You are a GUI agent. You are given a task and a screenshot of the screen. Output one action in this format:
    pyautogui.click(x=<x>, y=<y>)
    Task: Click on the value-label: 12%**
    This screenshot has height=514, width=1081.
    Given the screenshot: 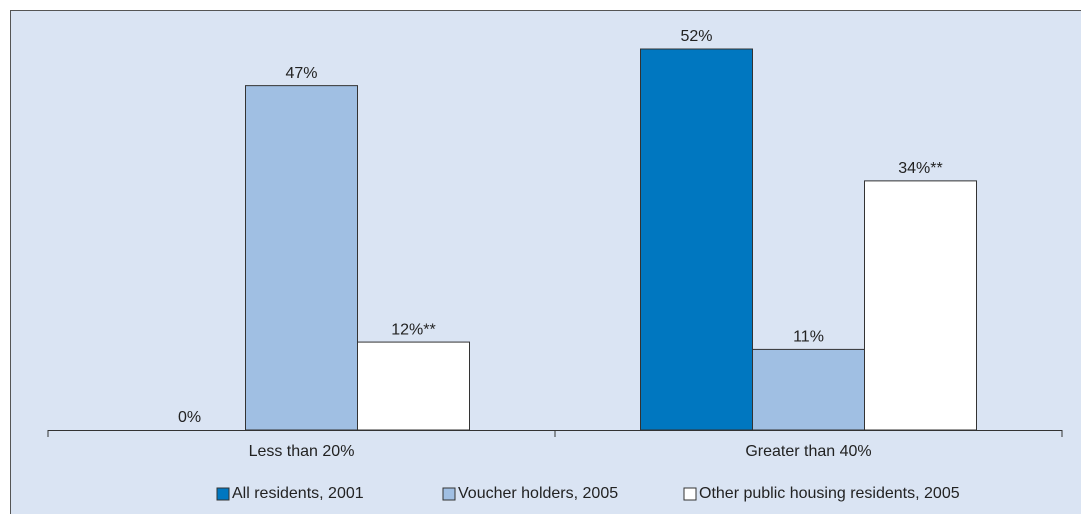 What is the action you would take?
    pyautogui.click(x=413, y=329)
    